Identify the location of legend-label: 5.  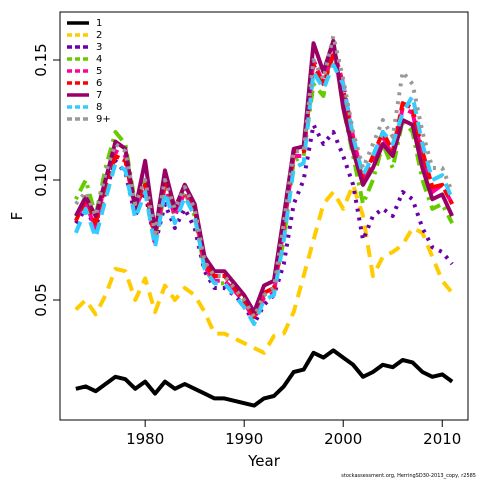
(99, 71).